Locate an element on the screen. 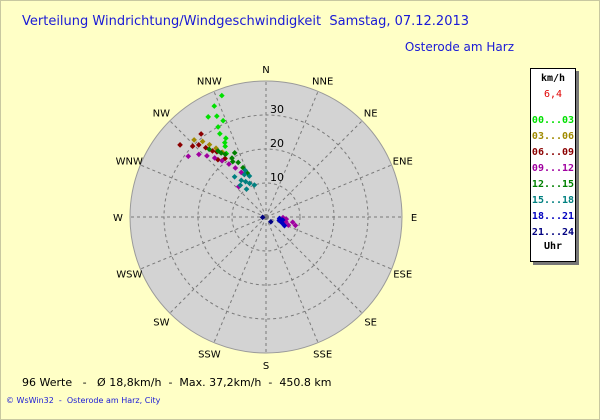 The width and height of the screenshot is (600, 420). legend-band: 12...15 is located at coordinates (553, 184).